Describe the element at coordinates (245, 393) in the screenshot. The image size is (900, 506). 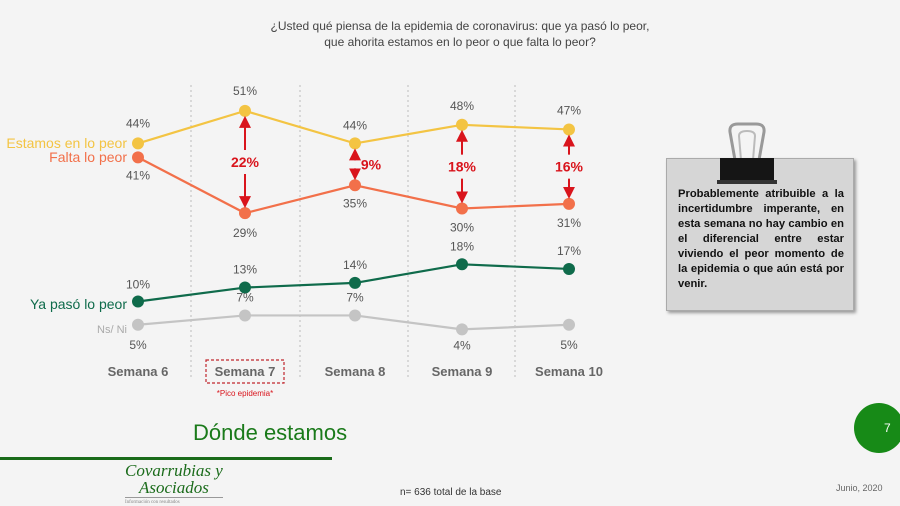
I see `highlight-note: *Pico epidemia*` at that location.